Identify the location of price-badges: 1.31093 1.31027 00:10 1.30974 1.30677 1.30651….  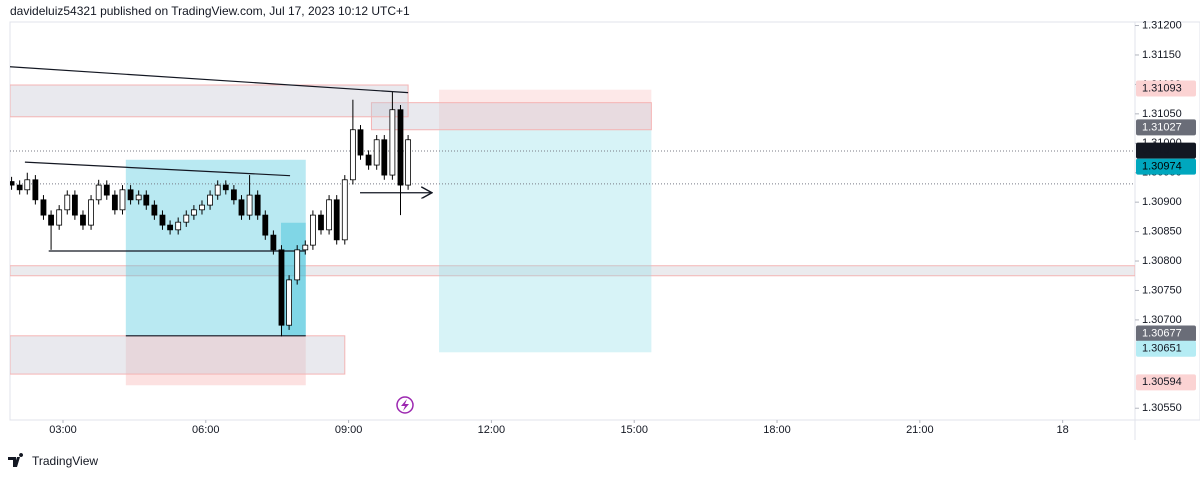
(1166, 235).